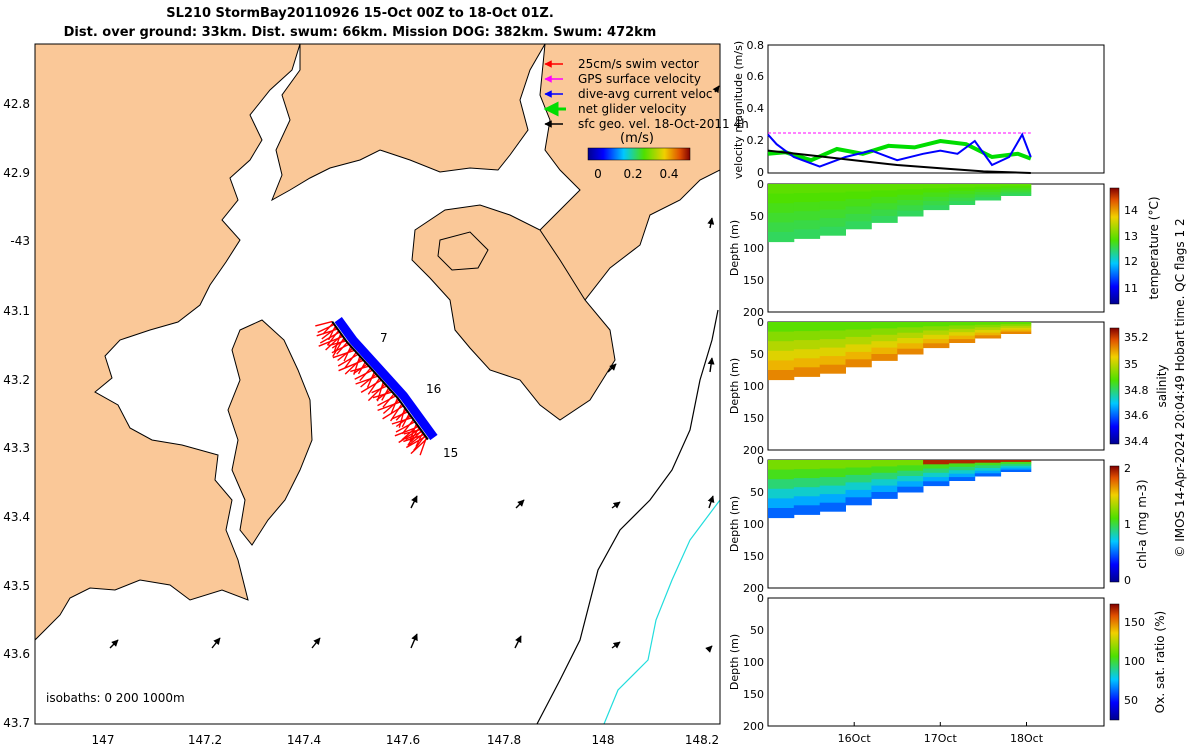 The height and width of the screenshot is (750, 1200). Describe the element at coordinates (386, 378) in the screenshot. I see `dive-avg-band` at that location.